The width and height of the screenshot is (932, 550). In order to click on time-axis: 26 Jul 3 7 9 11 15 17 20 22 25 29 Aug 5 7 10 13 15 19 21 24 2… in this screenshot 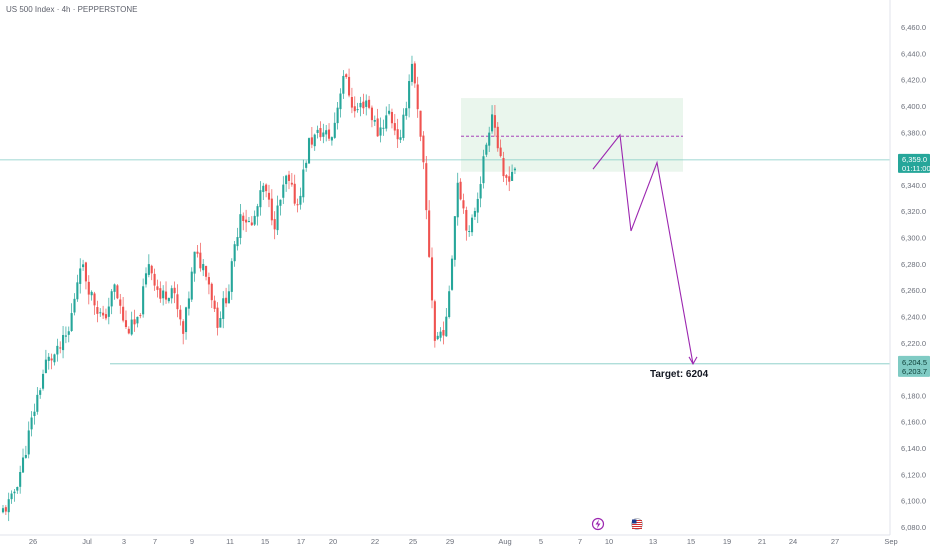, I will do `click(449, 540)`.